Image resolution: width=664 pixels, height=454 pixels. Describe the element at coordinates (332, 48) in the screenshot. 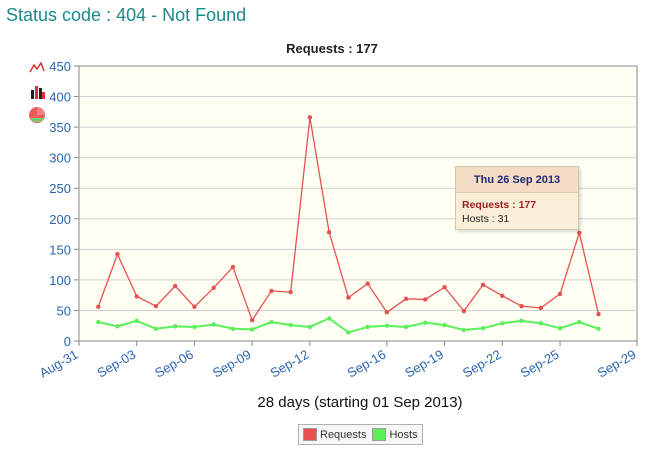

I see `chart-title: Requests : 177` at that location.